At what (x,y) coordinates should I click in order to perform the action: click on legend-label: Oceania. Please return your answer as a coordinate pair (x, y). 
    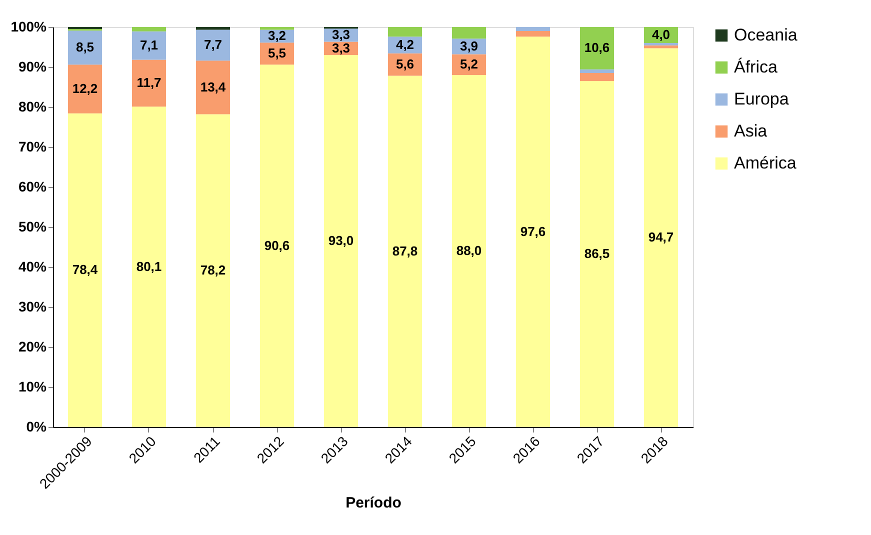
    Looking at the image, I should click on (766, 35).